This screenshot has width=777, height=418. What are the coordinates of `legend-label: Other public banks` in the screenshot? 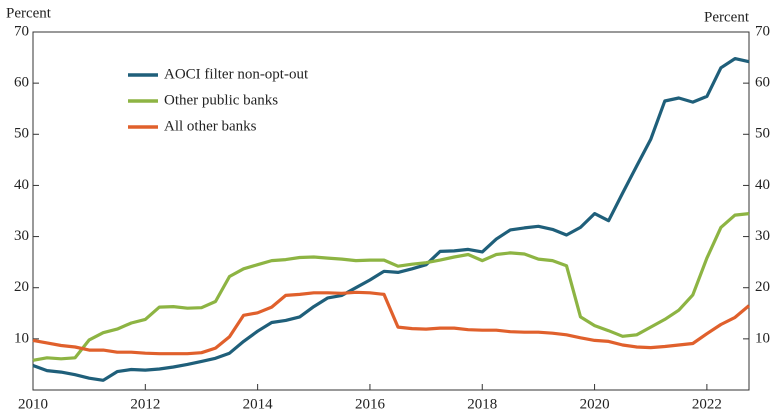 It's located at (221, 100).